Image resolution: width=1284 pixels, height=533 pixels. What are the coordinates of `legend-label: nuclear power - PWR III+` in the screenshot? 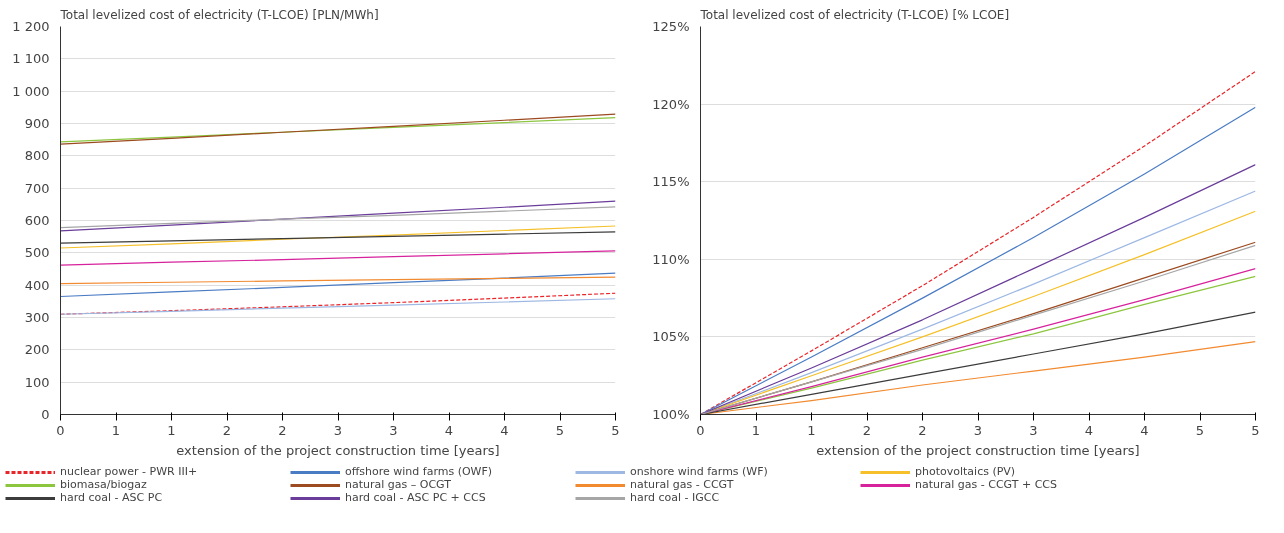 It's located at (129, 471).